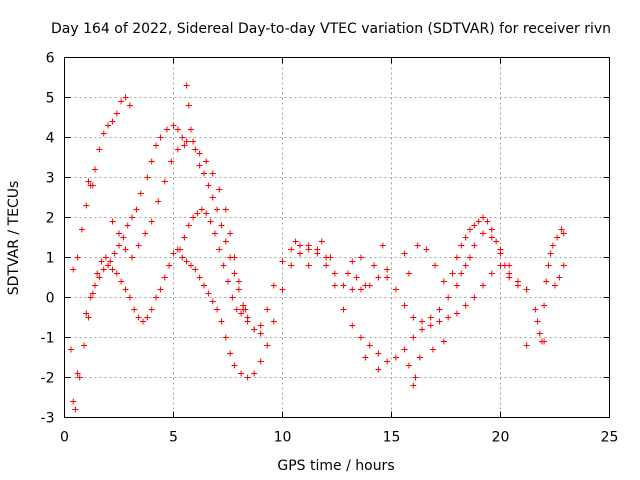  What do you see at coordinates (48, 379) in the screenshot?
I see `y-tick-label: -2` at bounding box center [48, 379].